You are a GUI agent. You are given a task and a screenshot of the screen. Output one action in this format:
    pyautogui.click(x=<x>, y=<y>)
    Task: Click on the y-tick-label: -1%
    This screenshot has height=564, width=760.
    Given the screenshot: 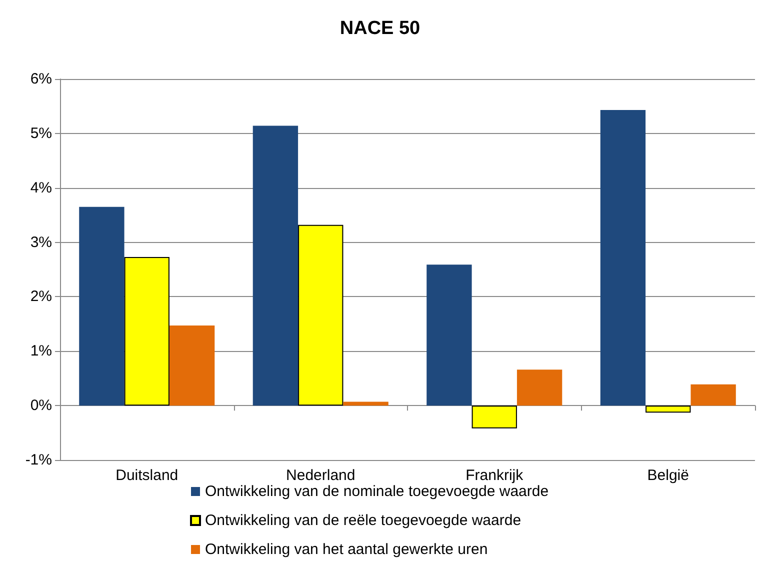 What is the action you would take?
    pyautogui.click(x=38, y=460)
    